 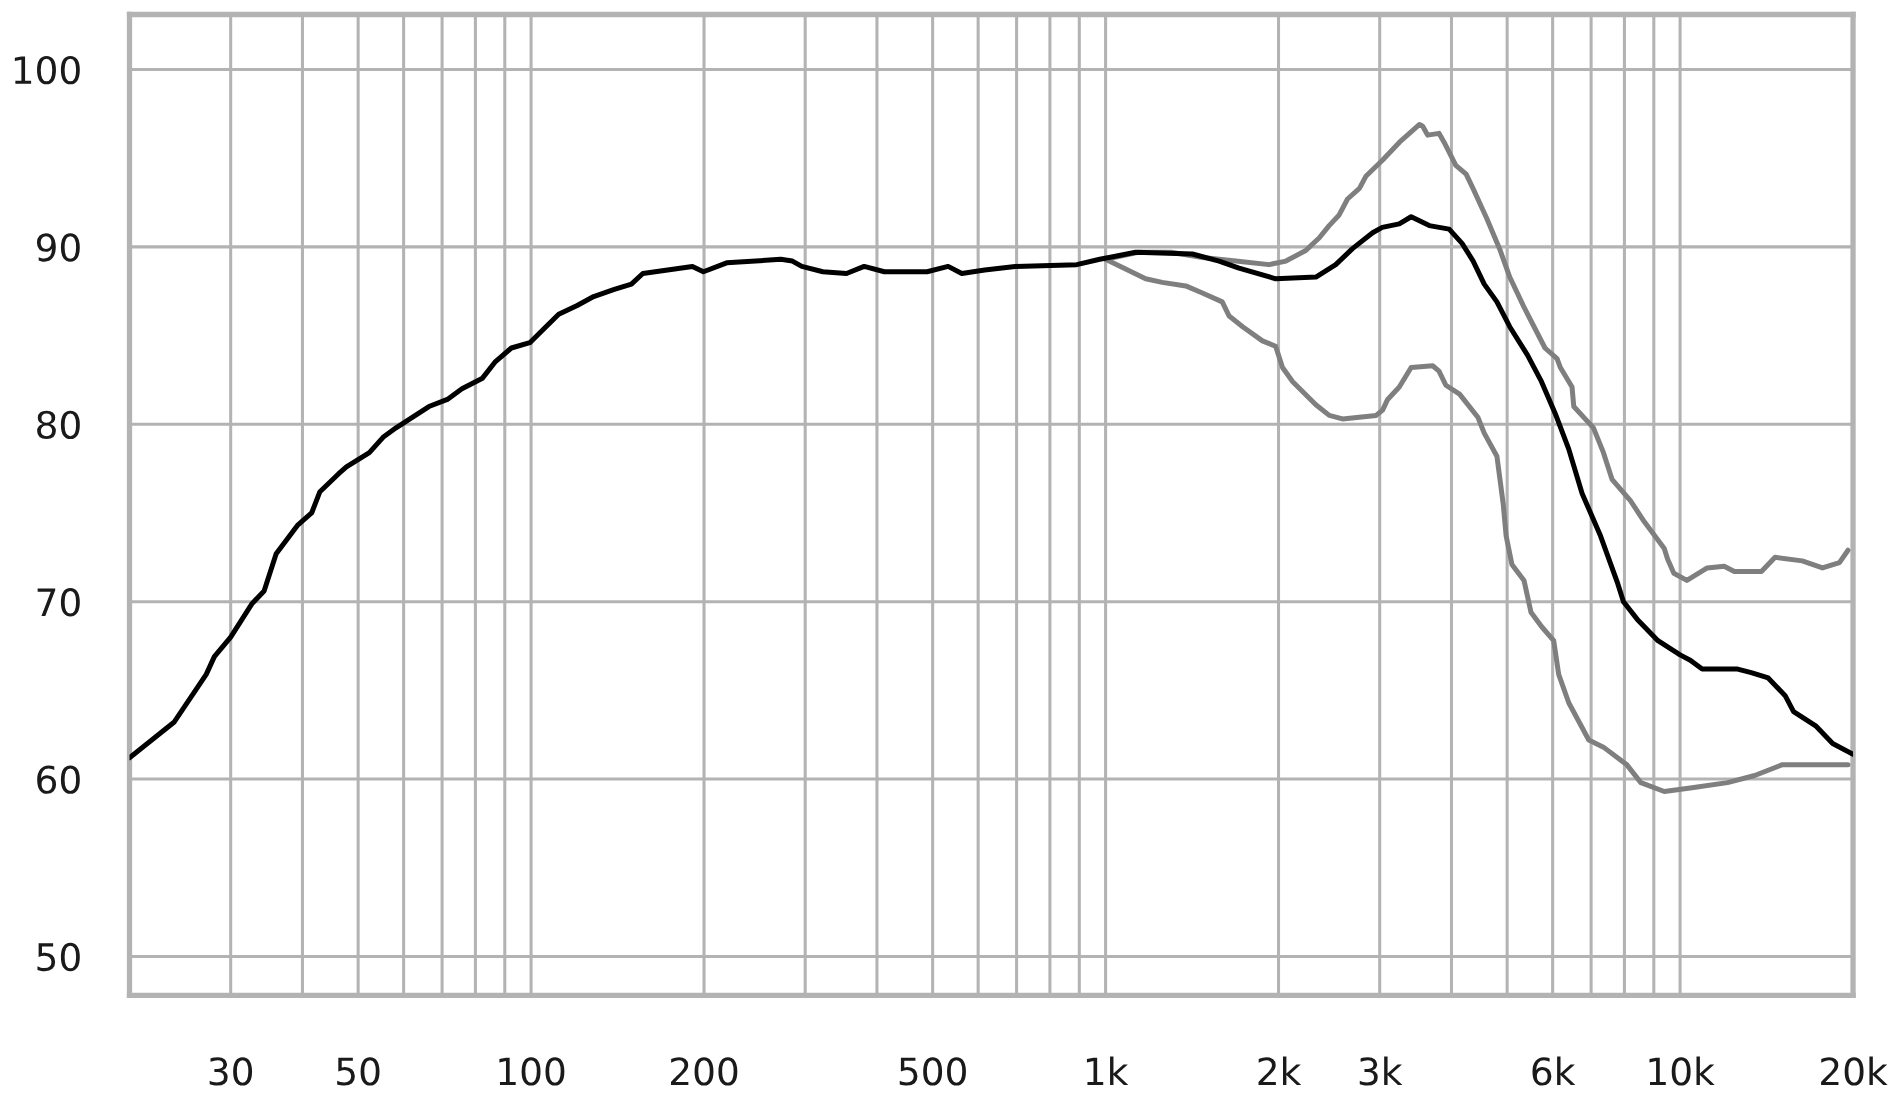 I want to click on x-tick-label: 10k, so click(x=1682, y=1071).